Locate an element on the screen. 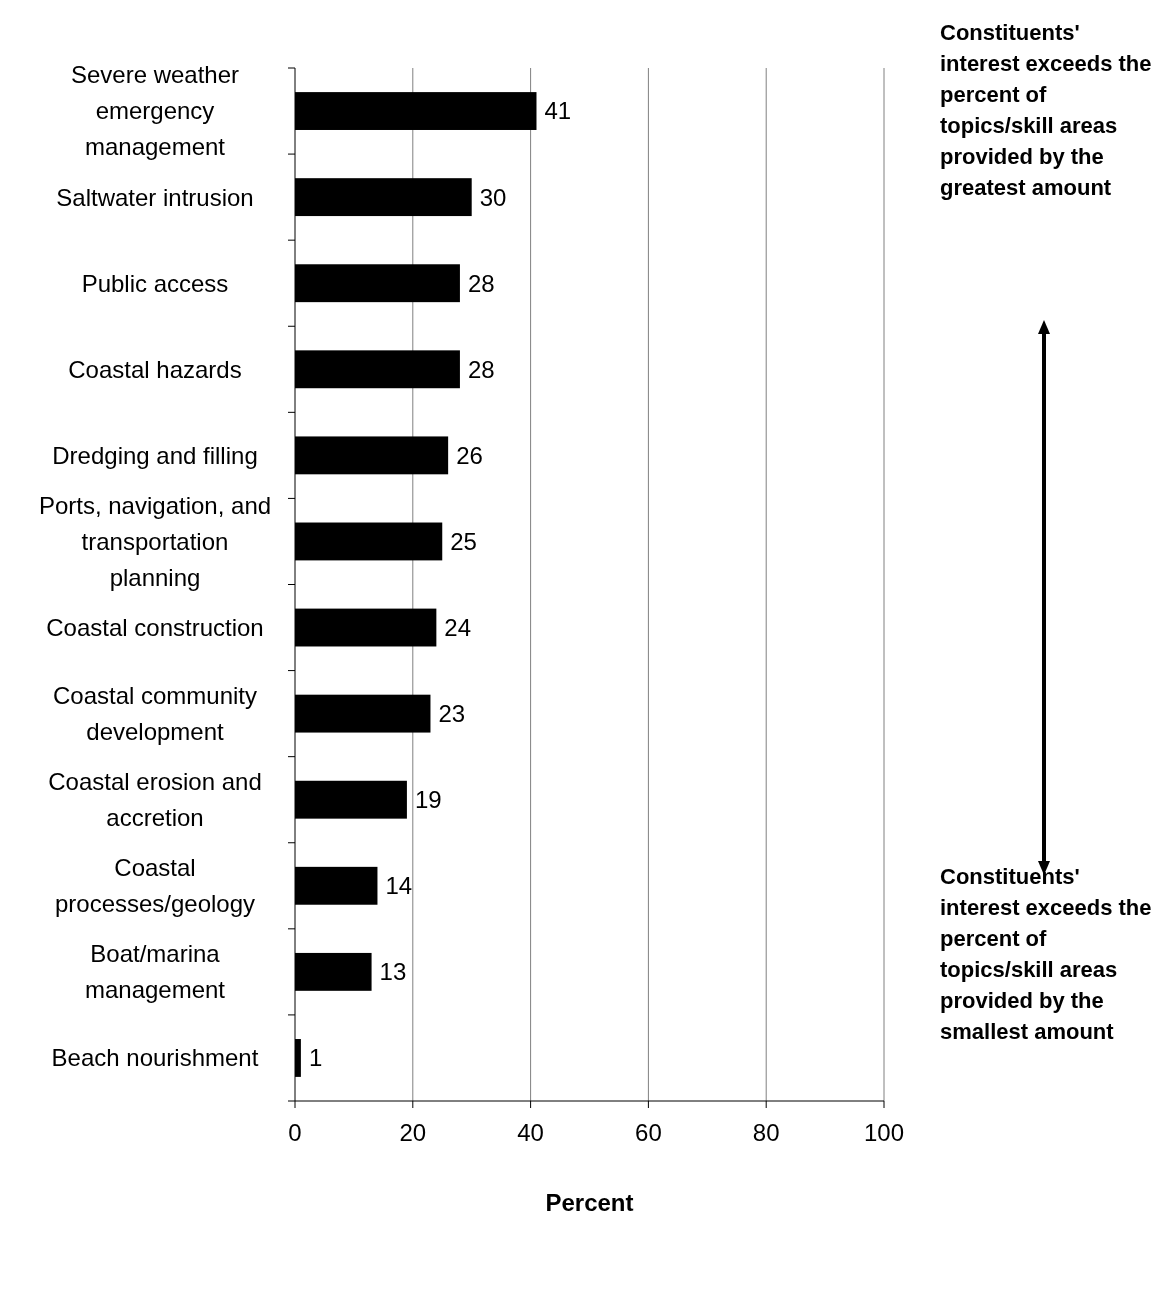  y-tick-label: Boat/marina management is located at coordinates (155, 972).